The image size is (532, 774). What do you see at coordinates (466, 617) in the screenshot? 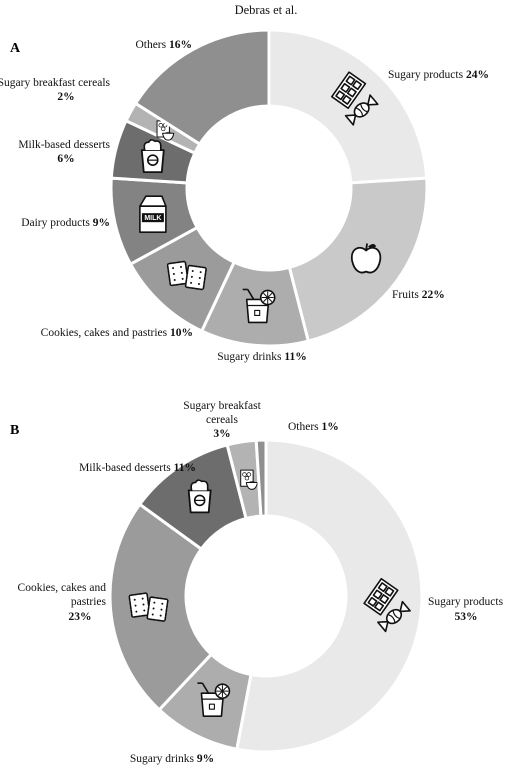
I see `label-sugary-products-value: 53%` at bounding box center [466, 617].